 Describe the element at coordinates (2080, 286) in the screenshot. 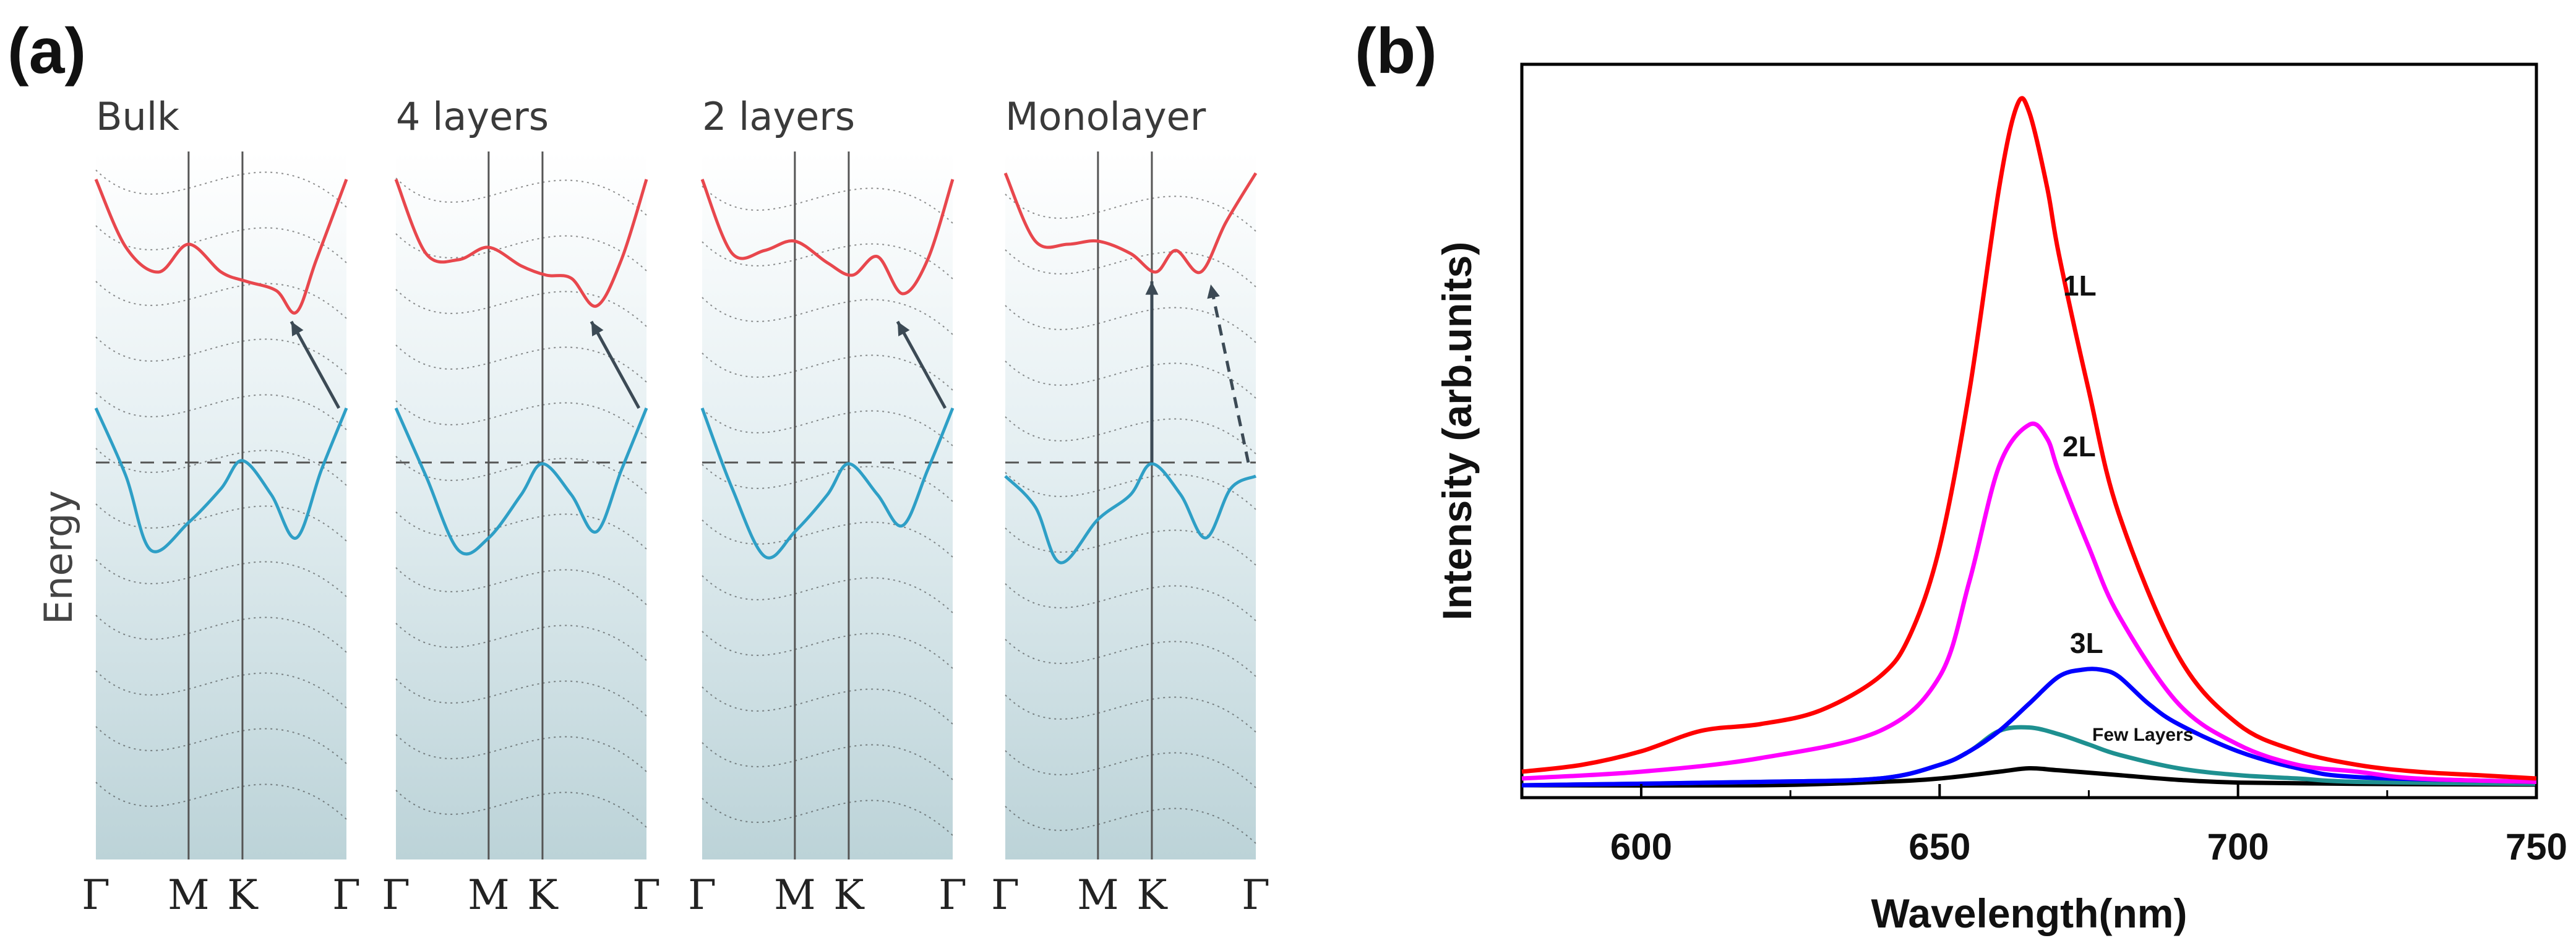

I see `series-label-1L: 1L` at that location.